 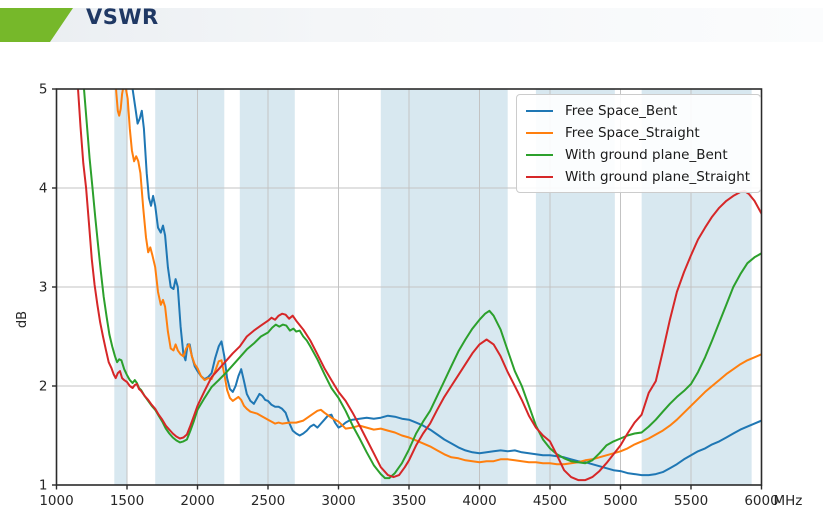 I want to click on x-tick-label: 5000, so click(x=620, y=501).